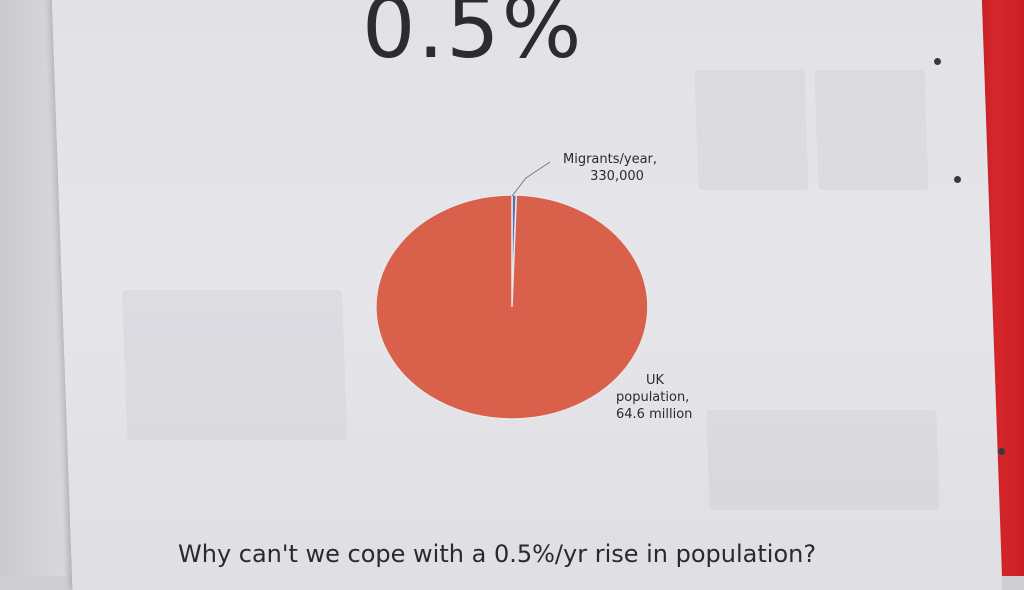 The height and width of the screenshot is (590, 1024). What do you see at coordinates (512, 307) in the screenshot?
I see `pie-slice-uk-population` at bounding box center [512, 307].